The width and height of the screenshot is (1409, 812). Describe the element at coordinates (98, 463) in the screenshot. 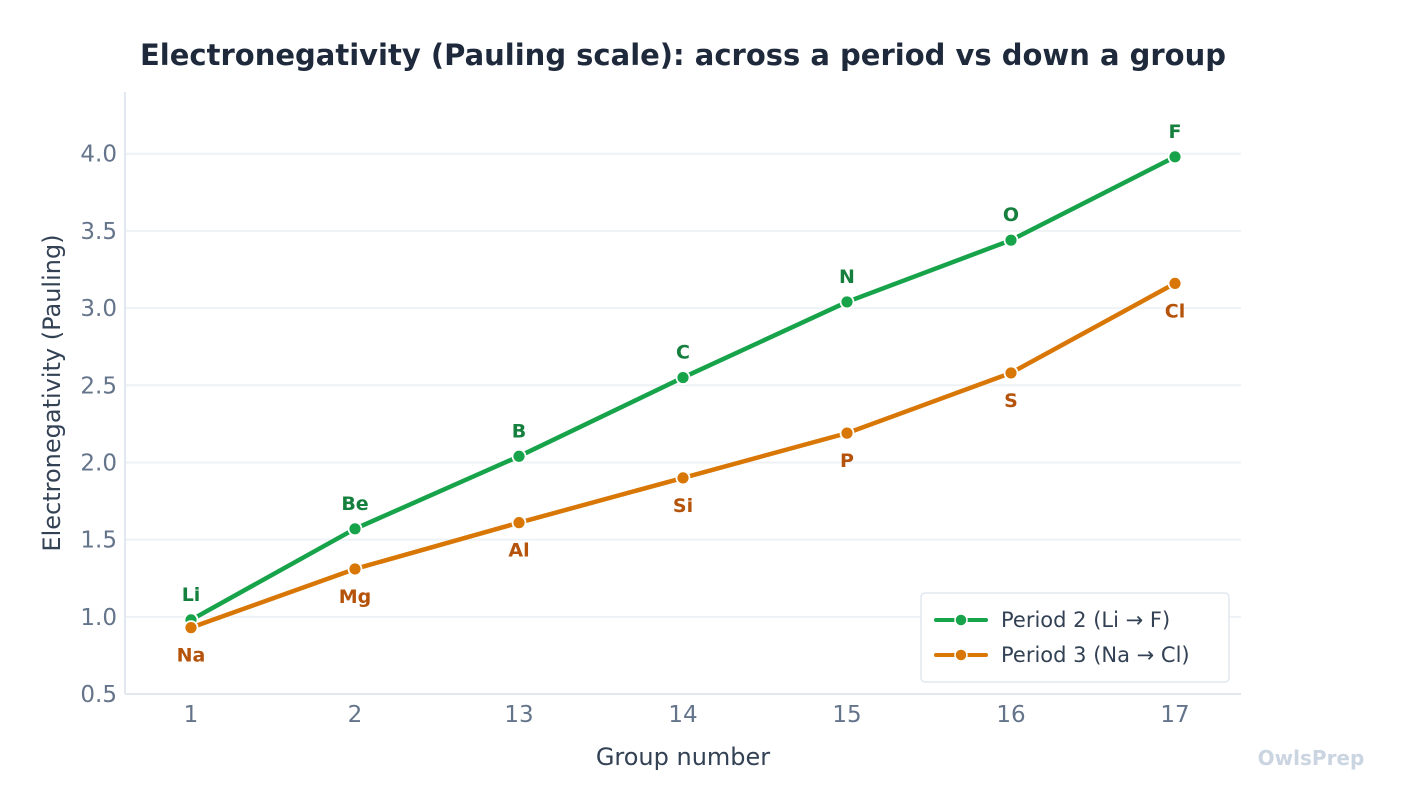

I see `y-tick-label-2.0: 2.0` at that location.